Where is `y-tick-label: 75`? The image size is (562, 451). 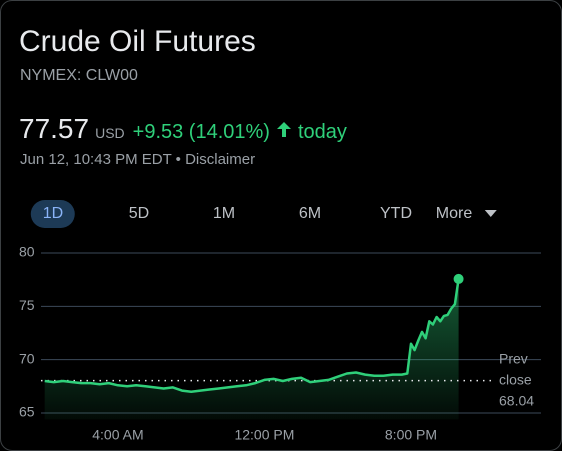
y-tick-label: 75 is located at coordinates (27, 305).